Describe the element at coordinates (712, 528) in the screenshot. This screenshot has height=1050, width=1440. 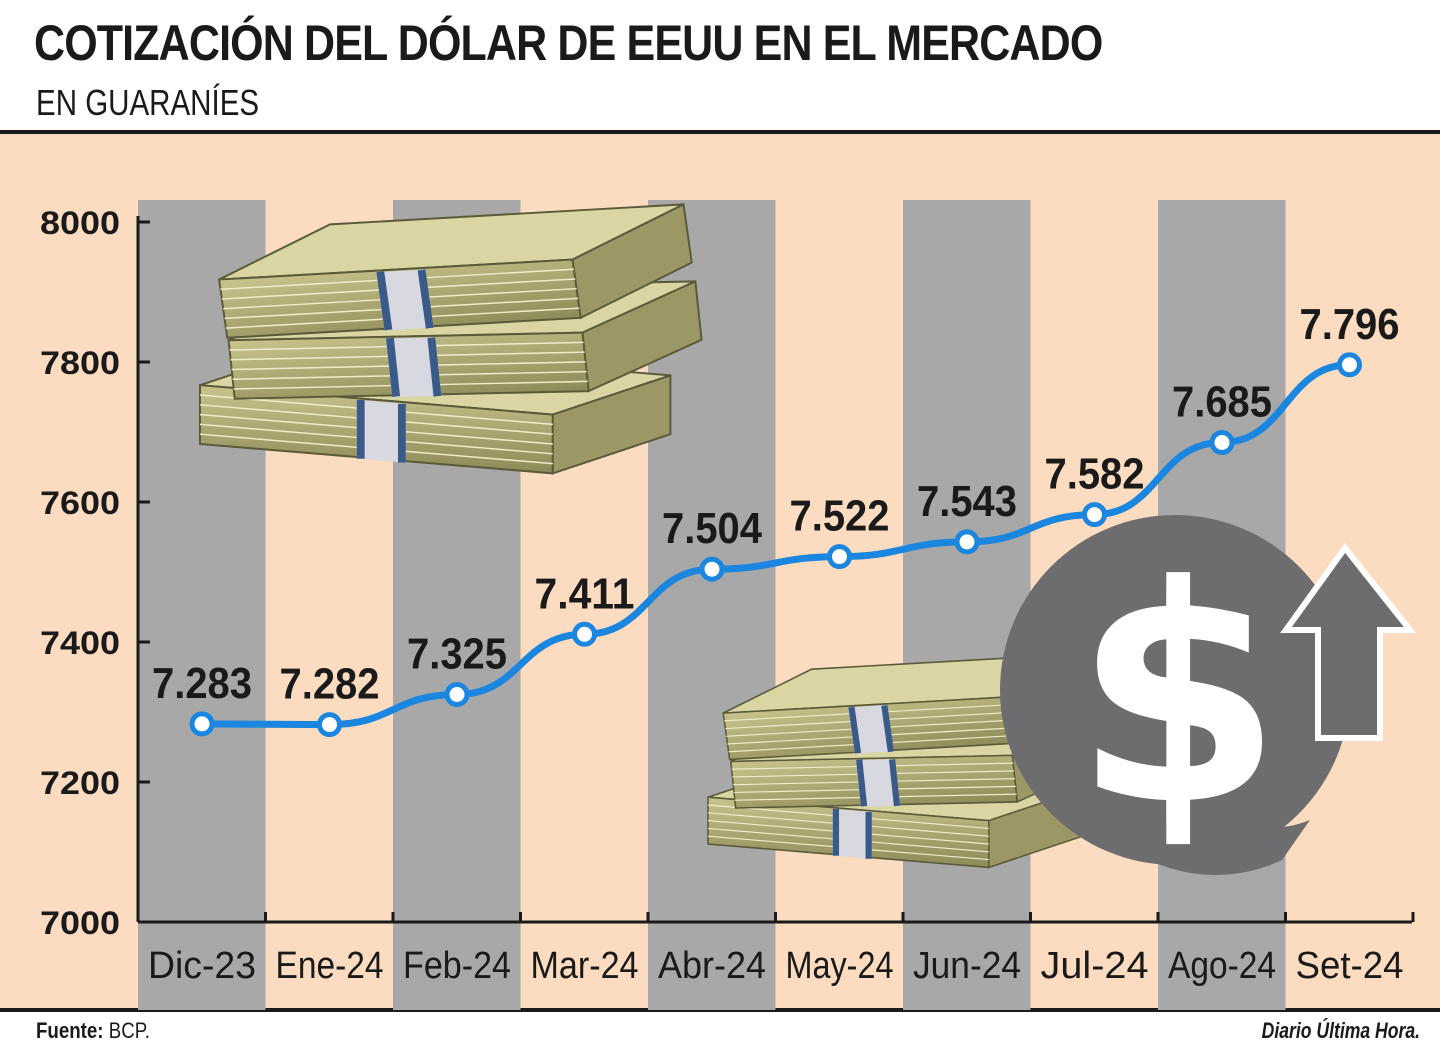
I see `data-label: 7.504` at that location.